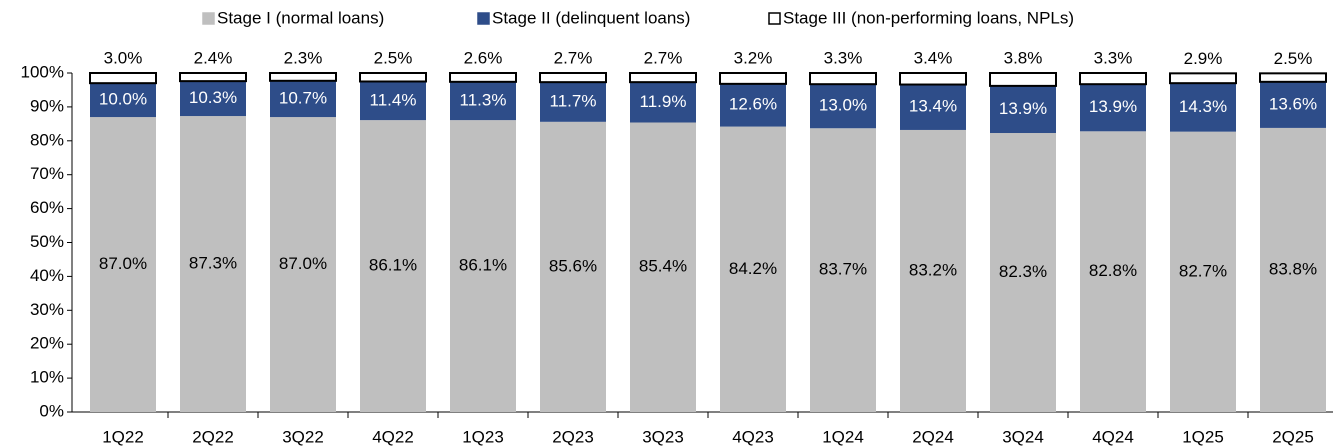 The image size is (1333, 447). Describe the element at coordinates (1203, 58) in the screenshot. I see `value-label: 2.9%` at that location.